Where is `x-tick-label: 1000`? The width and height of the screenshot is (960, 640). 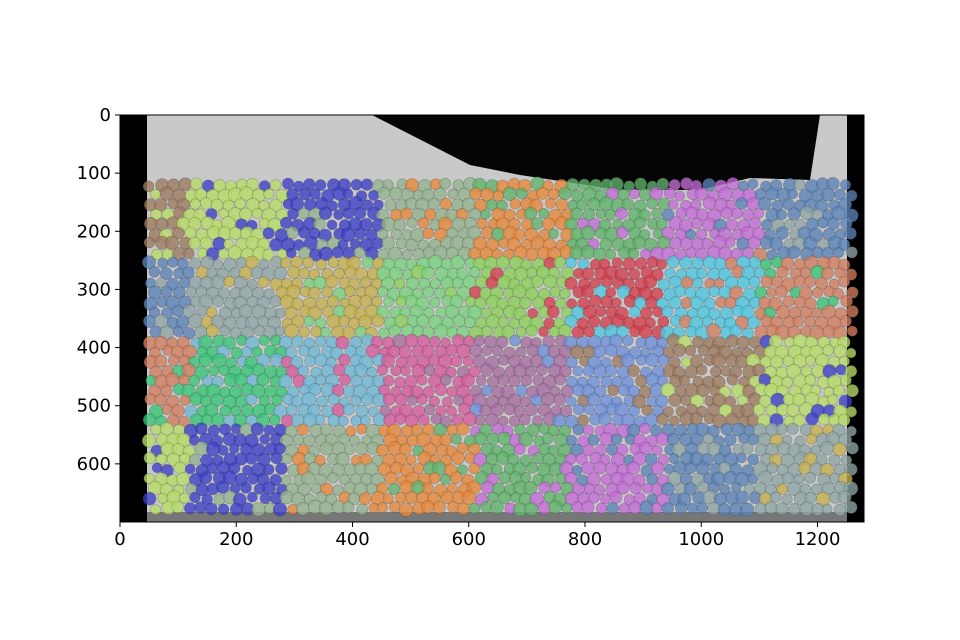
x-tick-label: 1000 is located at coordinates (701, 539).